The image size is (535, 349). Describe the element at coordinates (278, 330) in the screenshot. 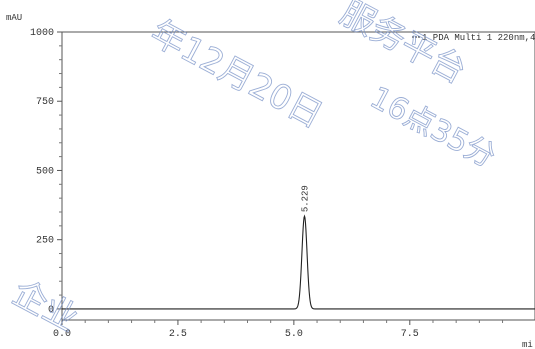

I see `x-axis: 0.0 2.5 5.0 7.5` at that location.